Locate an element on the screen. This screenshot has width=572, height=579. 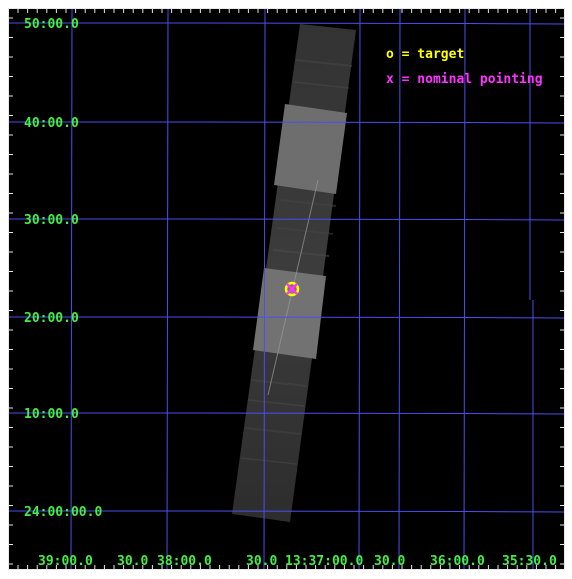
dec-label: 20:00.0 is located at coordinates (51, 318).